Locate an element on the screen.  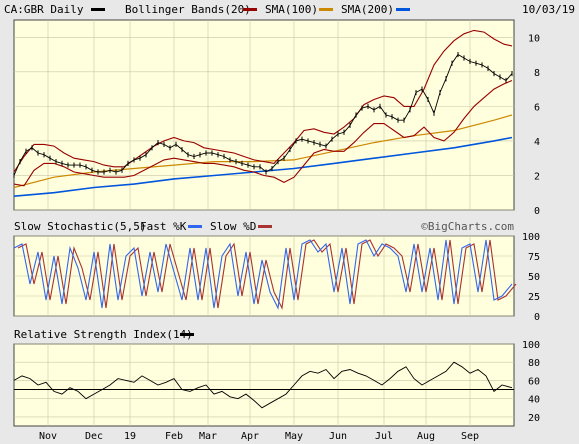
rsi-line is located at coordinates (263, 385).